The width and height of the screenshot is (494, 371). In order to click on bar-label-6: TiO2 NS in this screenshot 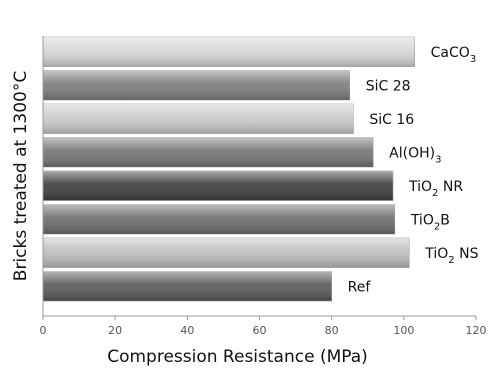, I will do `click(451, 256)`.